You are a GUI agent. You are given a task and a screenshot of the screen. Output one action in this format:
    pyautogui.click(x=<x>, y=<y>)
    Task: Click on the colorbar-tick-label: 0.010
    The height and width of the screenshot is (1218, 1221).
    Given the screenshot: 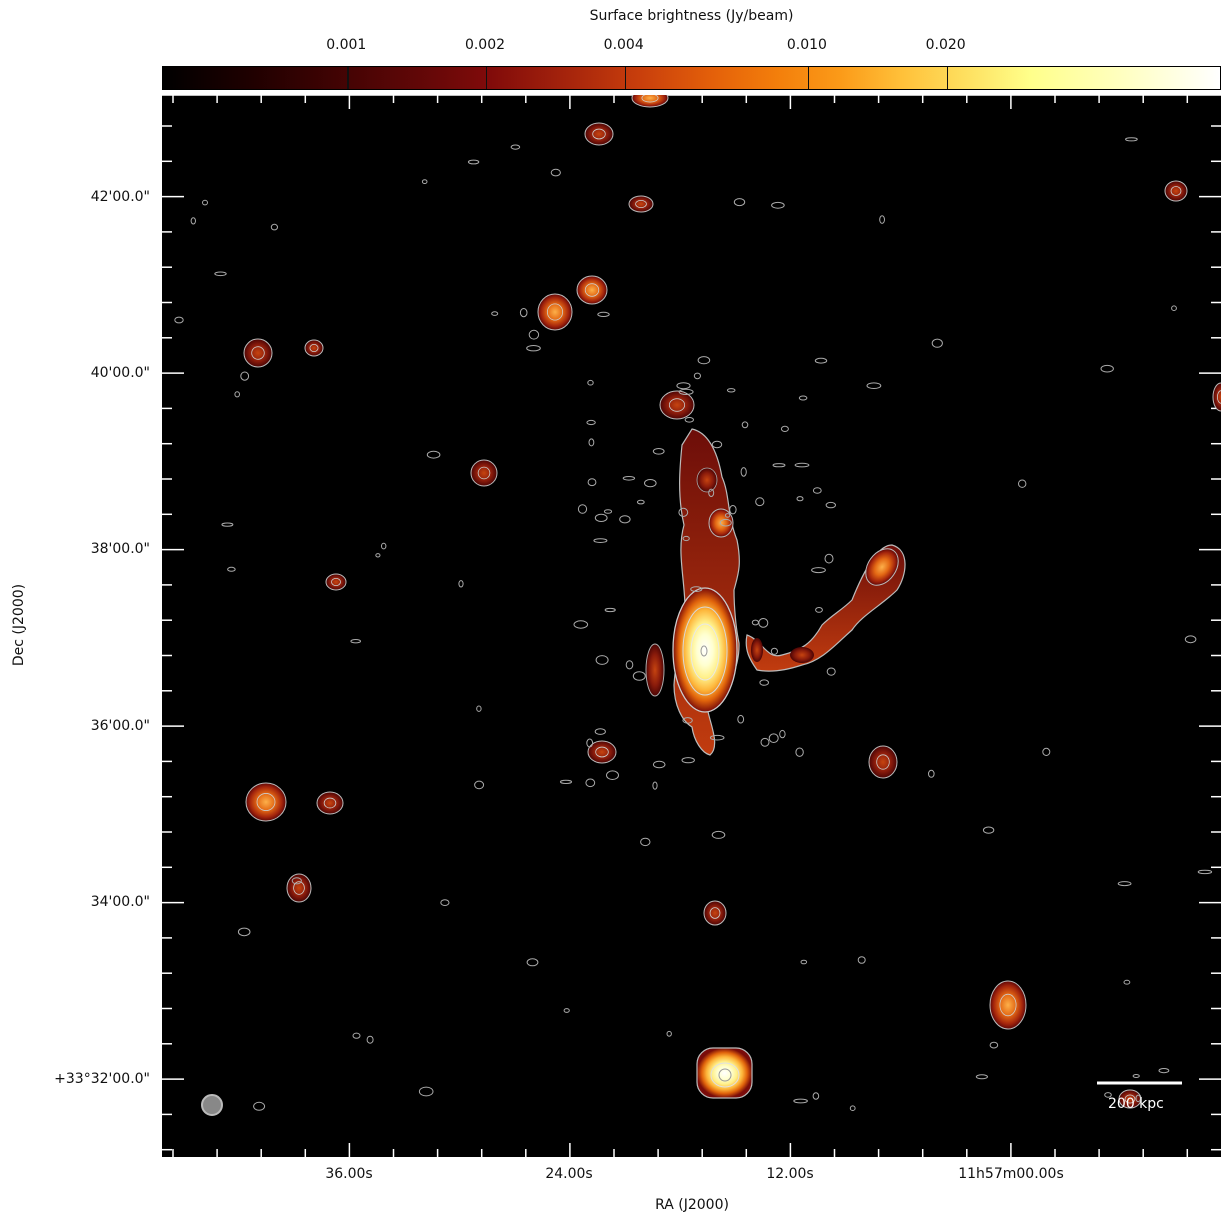 What is the action you would take?
    pyautogui.click(x=806, y=45)
    